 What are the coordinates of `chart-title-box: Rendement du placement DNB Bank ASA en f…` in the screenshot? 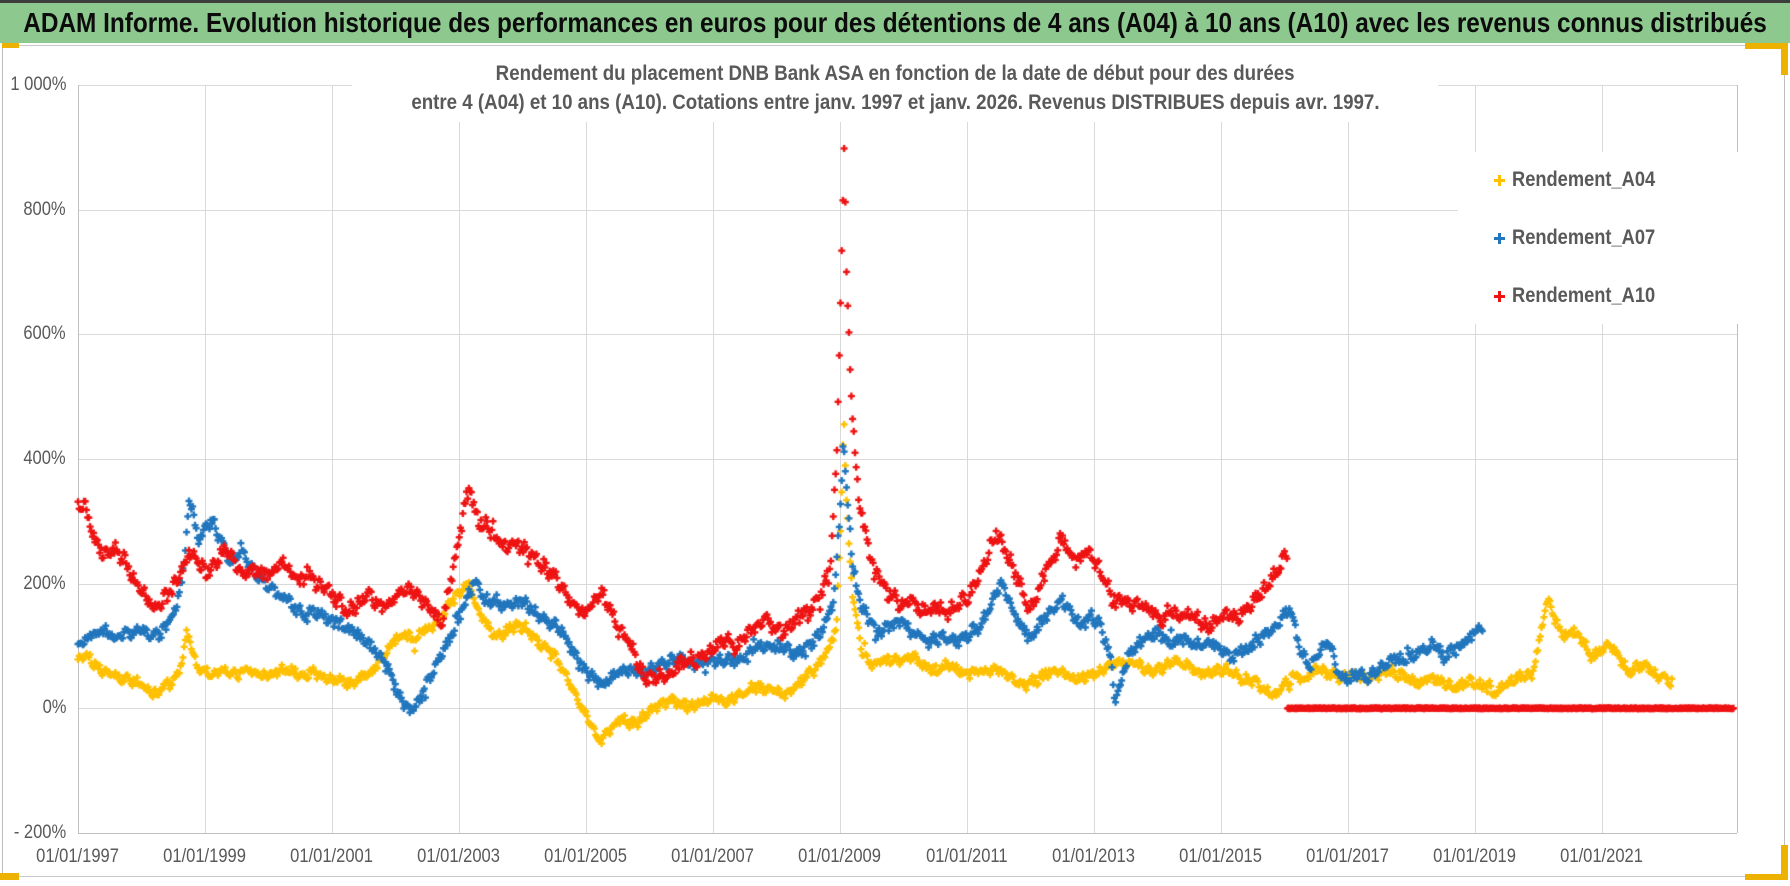 It's located at (895, 88).